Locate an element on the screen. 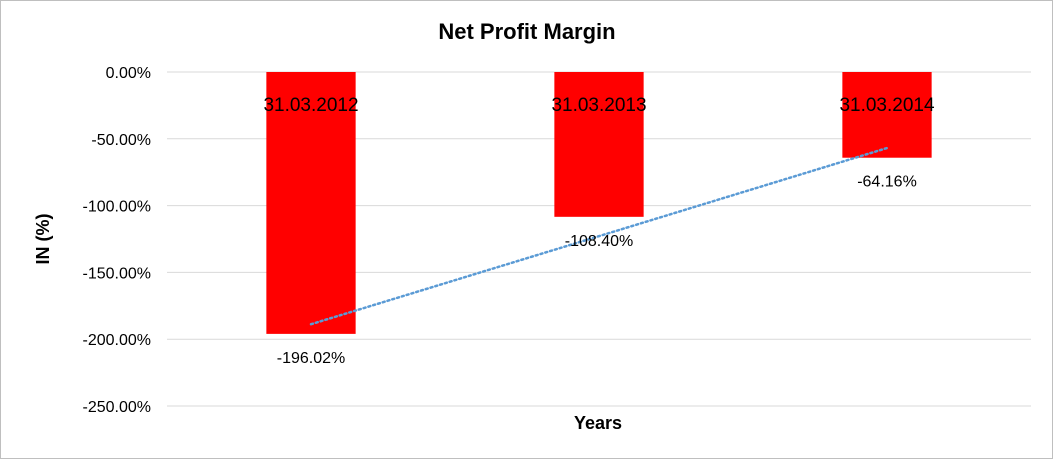  y-tick-label: -50.00% is located at coordinates (121, 140).